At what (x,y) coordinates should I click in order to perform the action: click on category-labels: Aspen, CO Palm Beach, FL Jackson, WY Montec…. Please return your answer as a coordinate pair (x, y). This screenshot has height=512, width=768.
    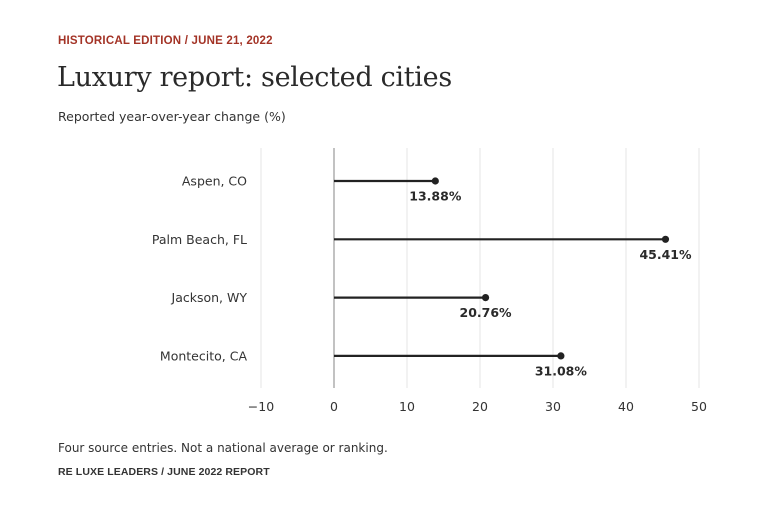
    Looking at the image, I should click on (200, 269).